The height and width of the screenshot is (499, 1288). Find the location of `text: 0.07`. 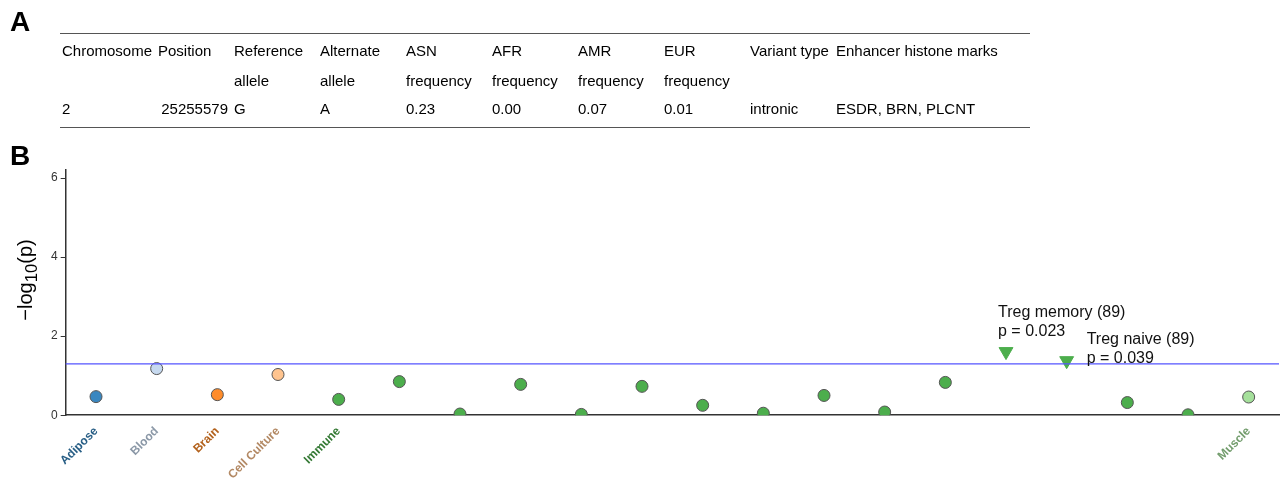

text: 0.07 is located at coordinates (593, 109).